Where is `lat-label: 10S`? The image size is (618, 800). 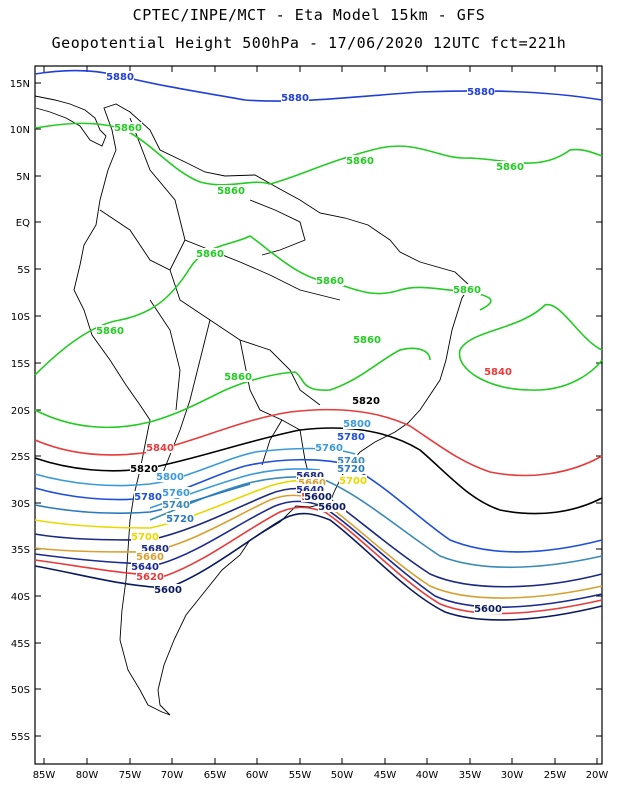 lat-label: 10S is located at coordinates (20, 317).